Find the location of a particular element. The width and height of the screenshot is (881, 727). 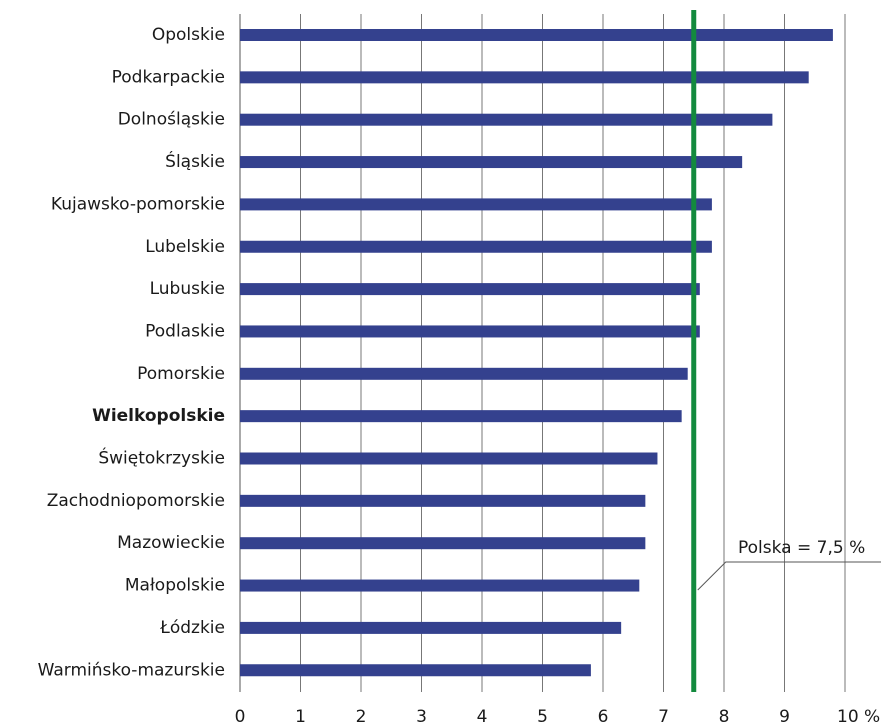

y-tick-label: Podlaskie is located at coordinates (185, 331).